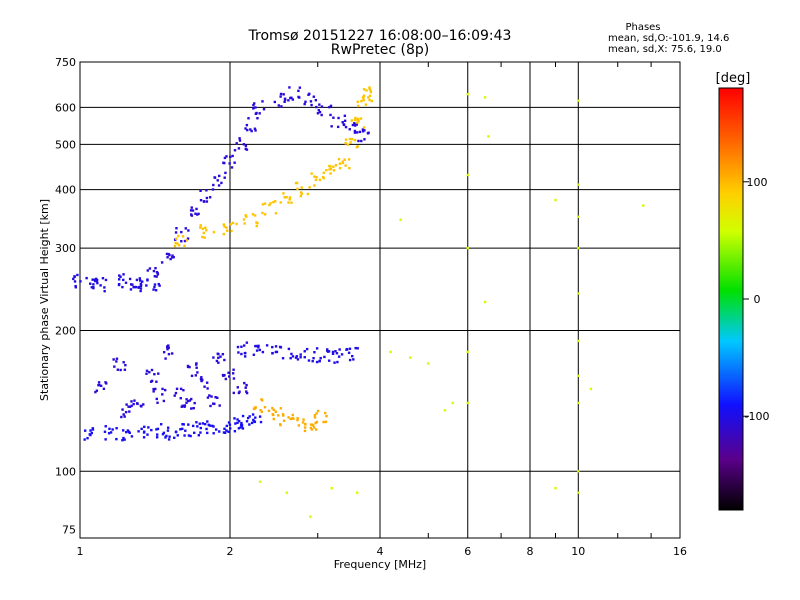 The width and height of the screenshot is (800, 600). Describe the element at coordinates (665, 49) in the screenshot. I see `phase-stats-x: mean, sd,X: 75.6, 19.0` at that location.